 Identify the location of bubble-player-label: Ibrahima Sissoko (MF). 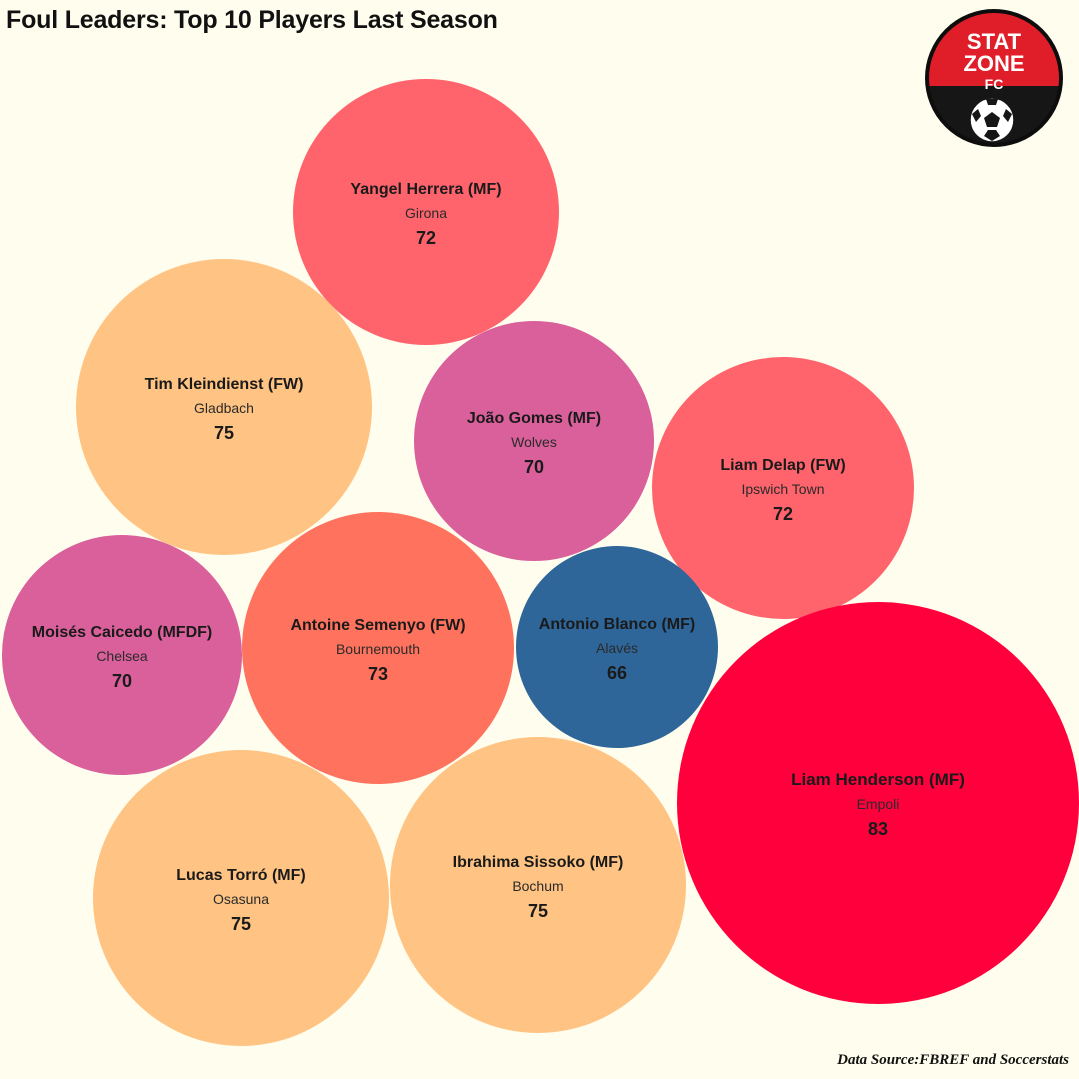
(538, 862).